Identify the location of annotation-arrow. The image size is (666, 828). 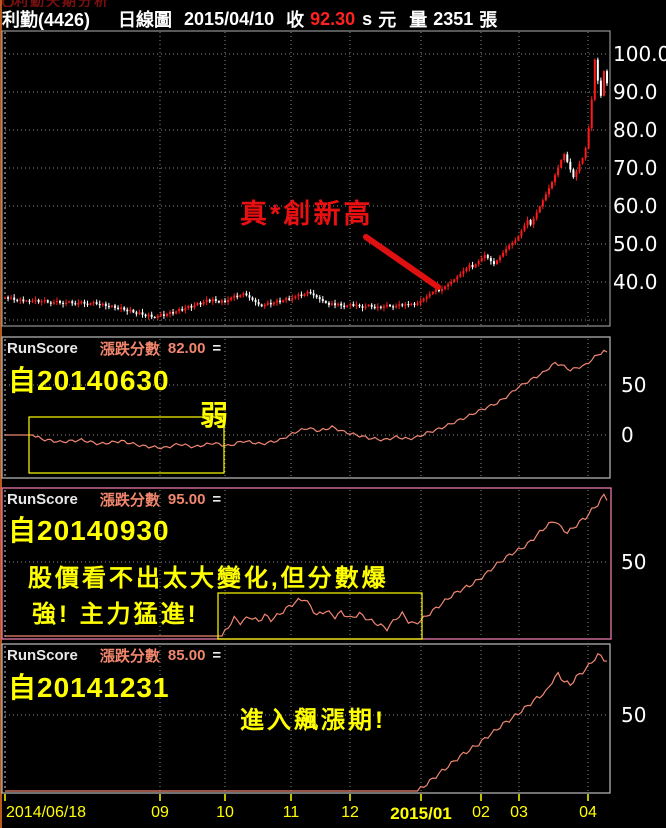
(402, 262).